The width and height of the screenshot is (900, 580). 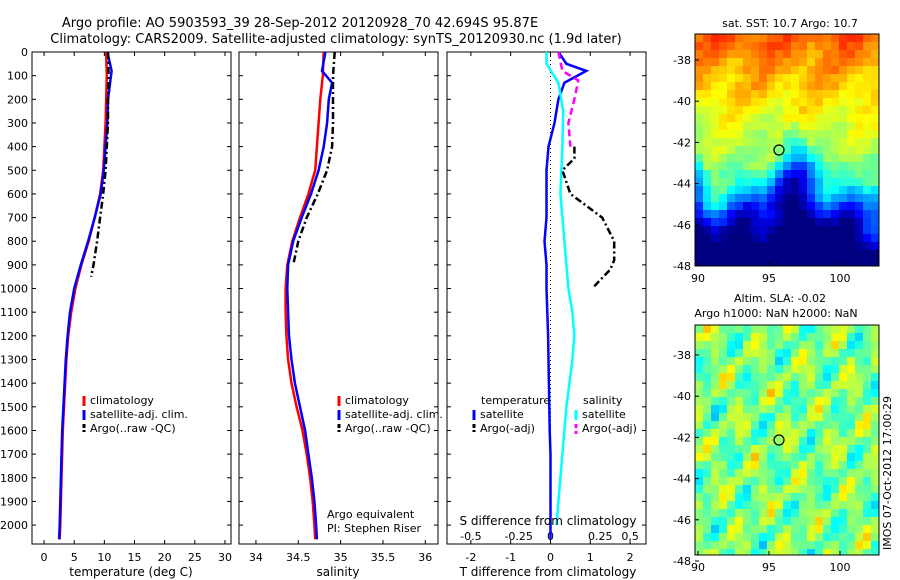 What do you see at coordinates (682, 561) in the screenshot?
I see `map-y-tick-label: -48` at bounding box center [682, 561].